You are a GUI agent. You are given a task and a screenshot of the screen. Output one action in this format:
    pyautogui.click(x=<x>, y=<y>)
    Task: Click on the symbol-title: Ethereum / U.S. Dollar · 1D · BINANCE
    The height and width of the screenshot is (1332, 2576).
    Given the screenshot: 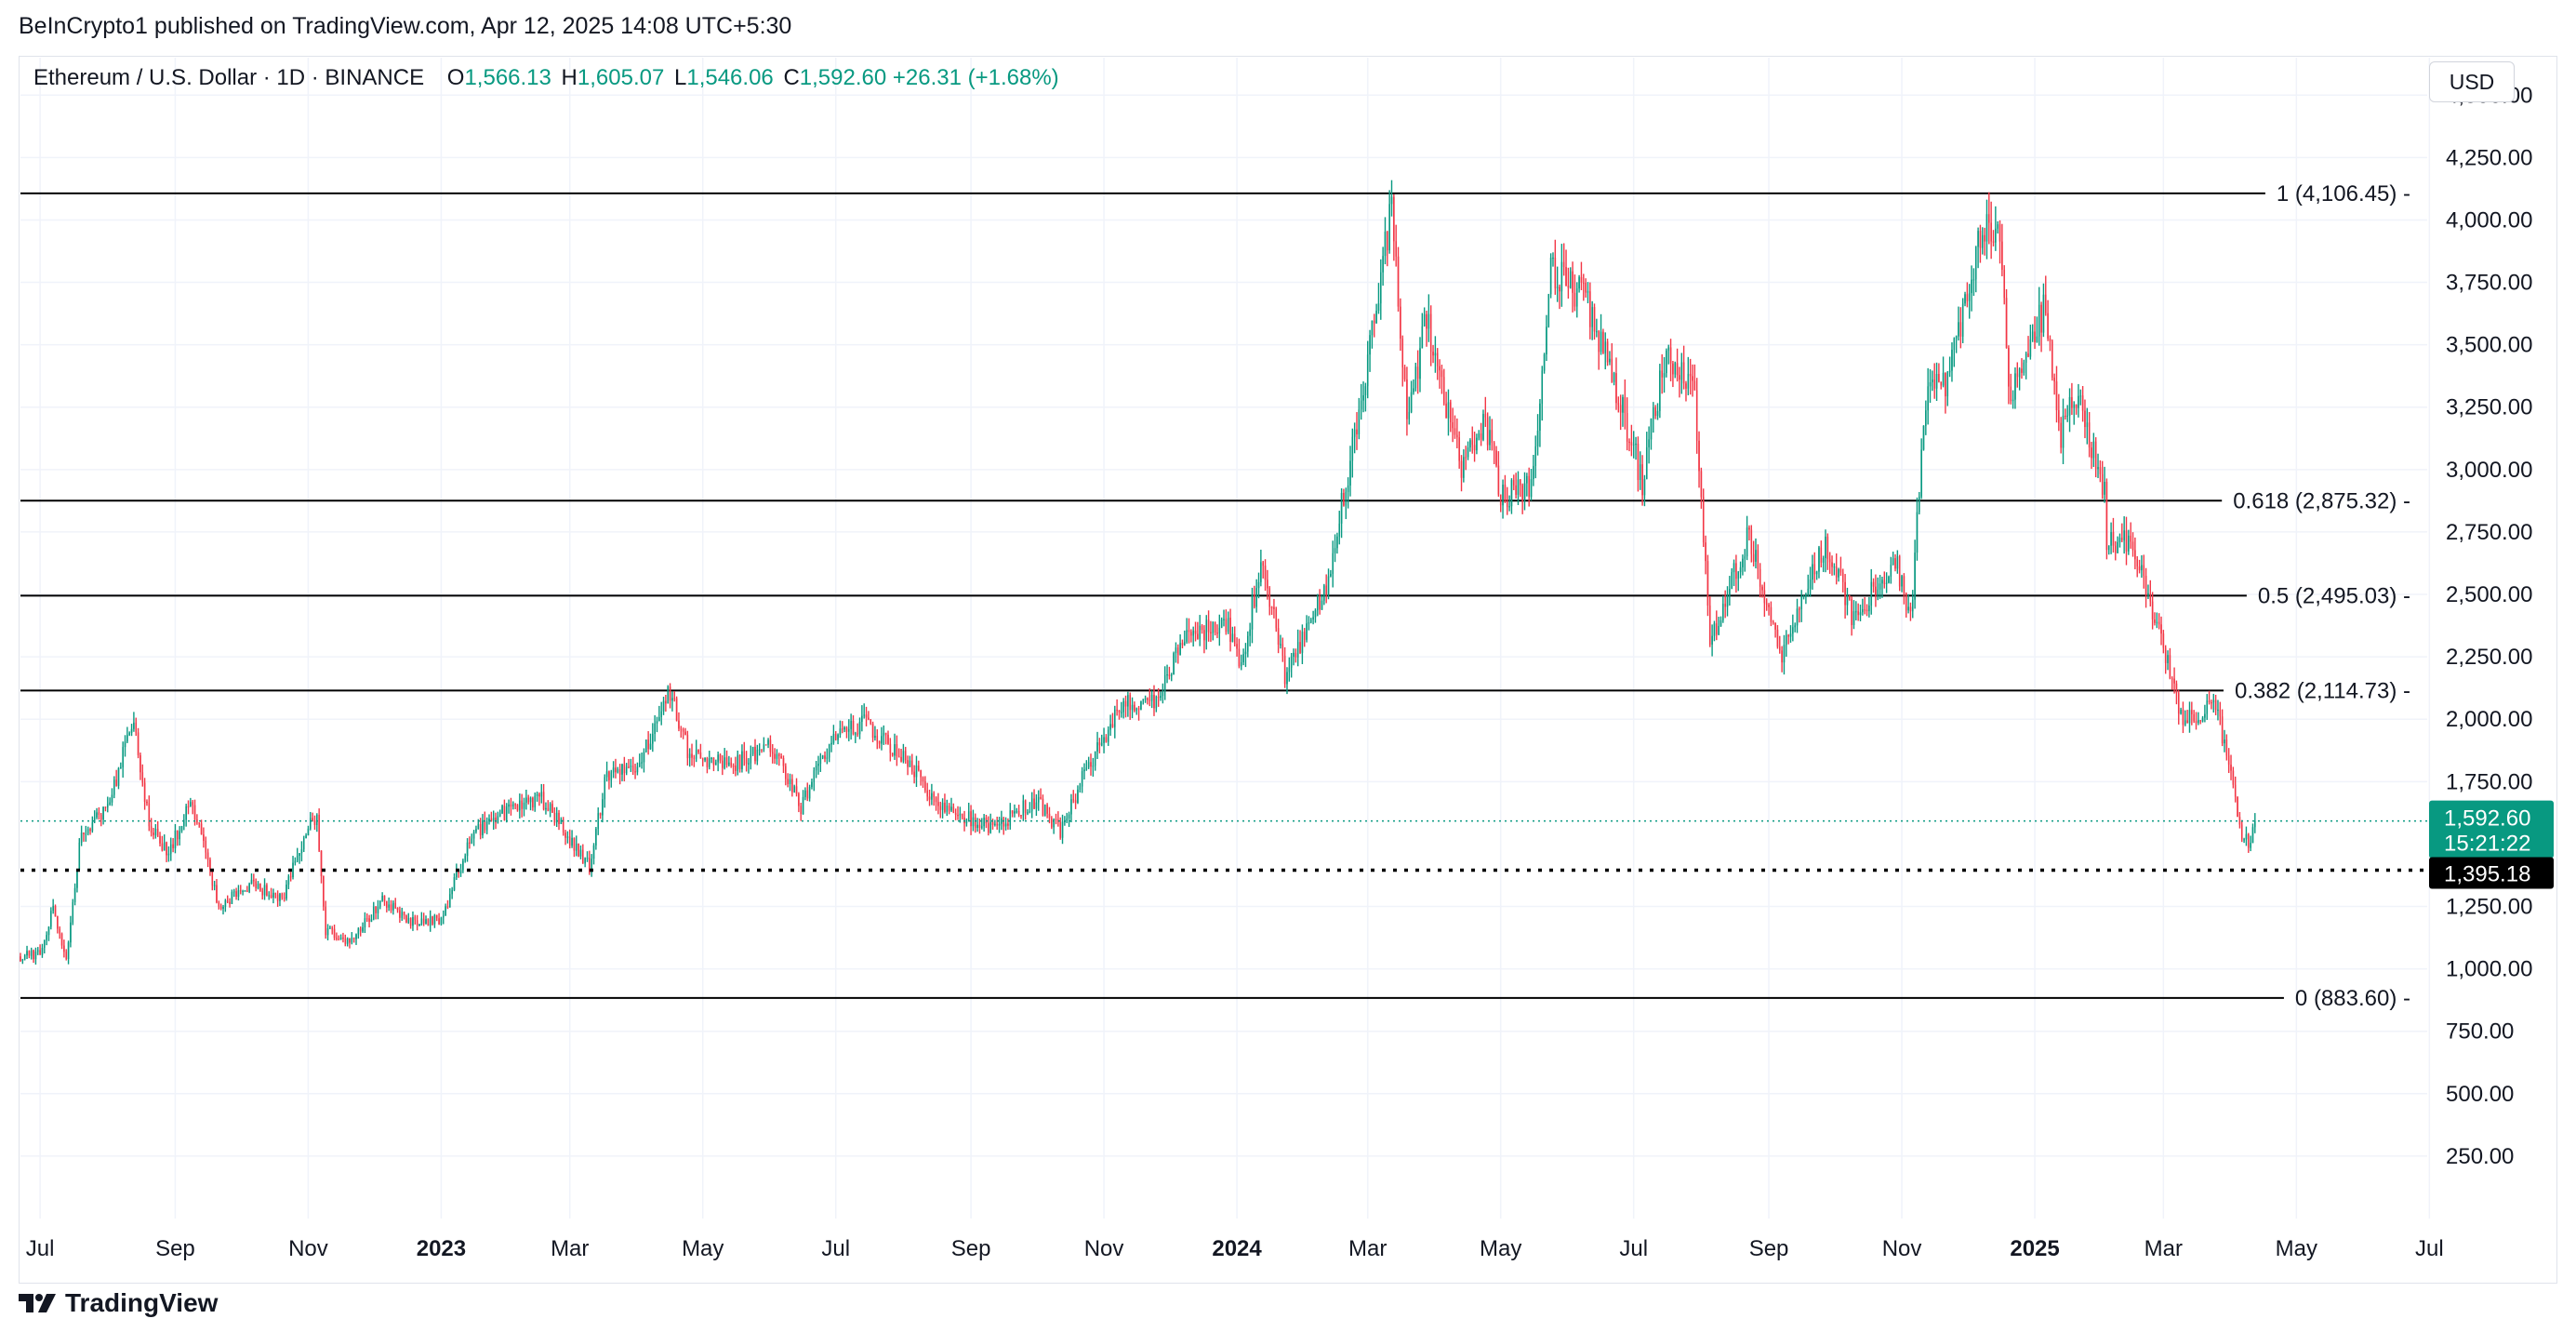 What is the action you would take?
    pyautogui.click(x=229, y=77)
    